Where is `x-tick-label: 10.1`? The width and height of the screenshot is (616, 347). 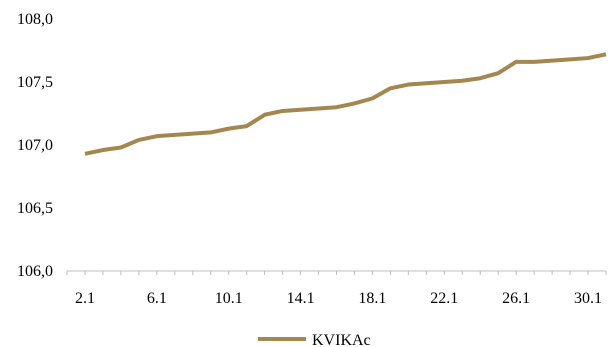
x-tick-label: 10.1 is located at coordinates (229, 298).